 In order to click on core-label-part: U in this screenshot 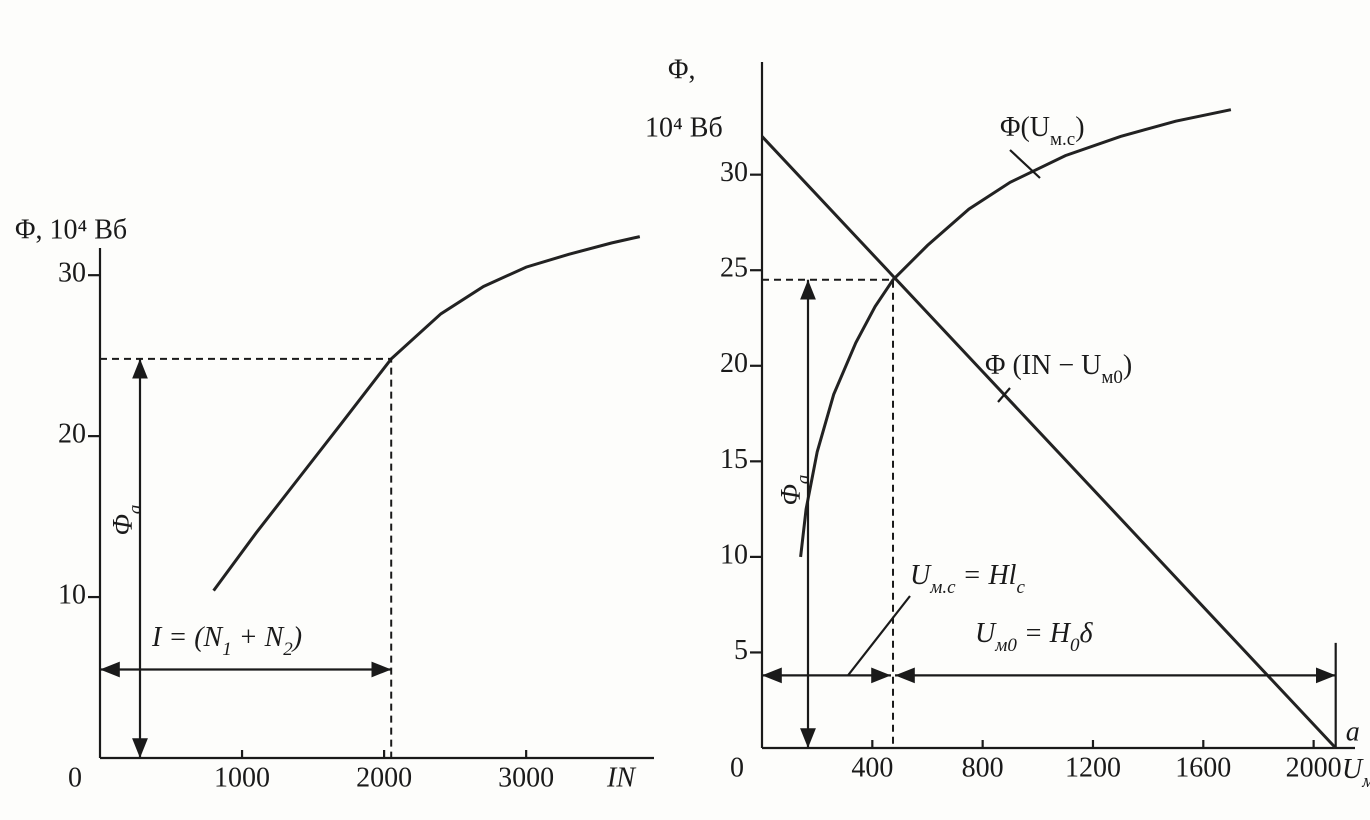, I will do `click(921, 575)`.